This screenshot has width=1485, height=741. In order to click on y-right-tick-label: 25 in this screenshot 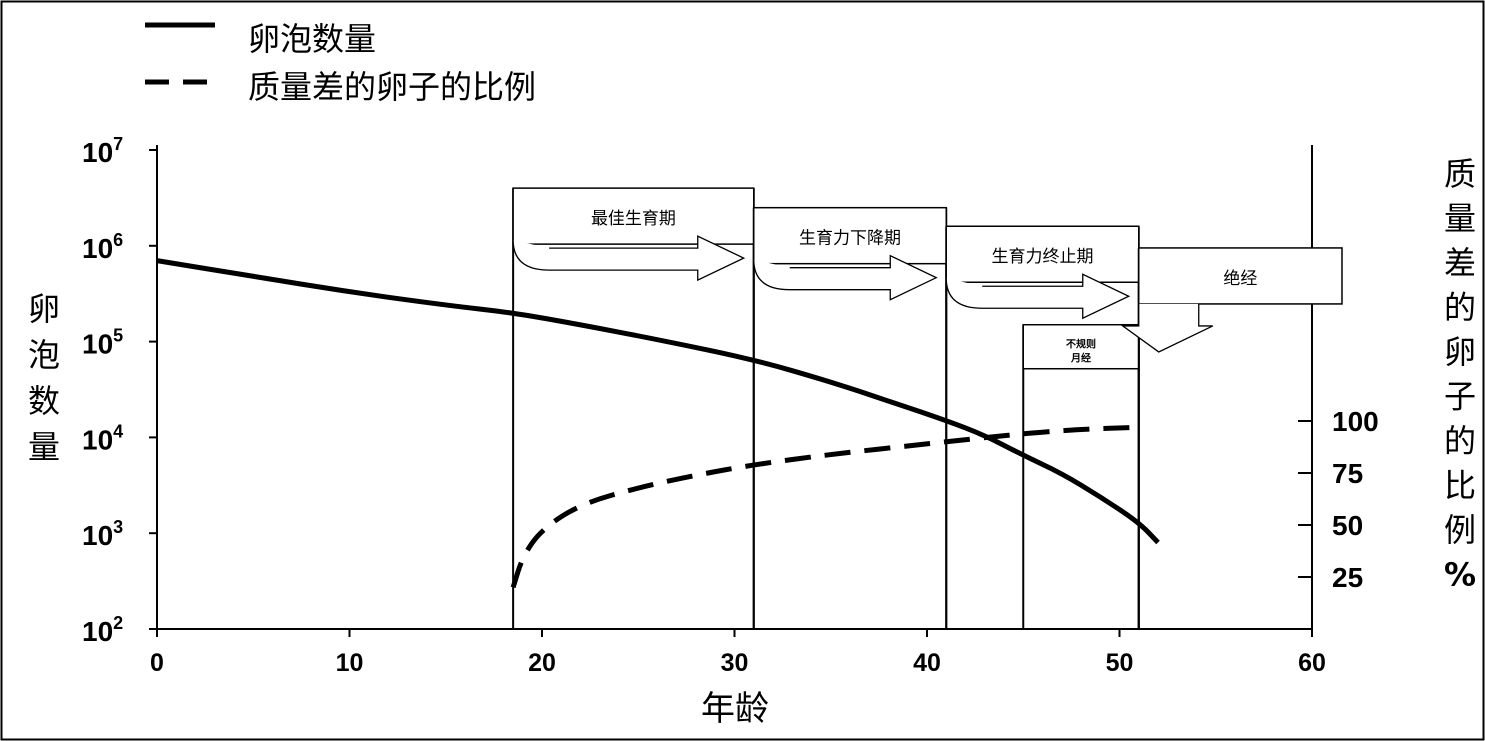, I will do `click(1347, 577)`.